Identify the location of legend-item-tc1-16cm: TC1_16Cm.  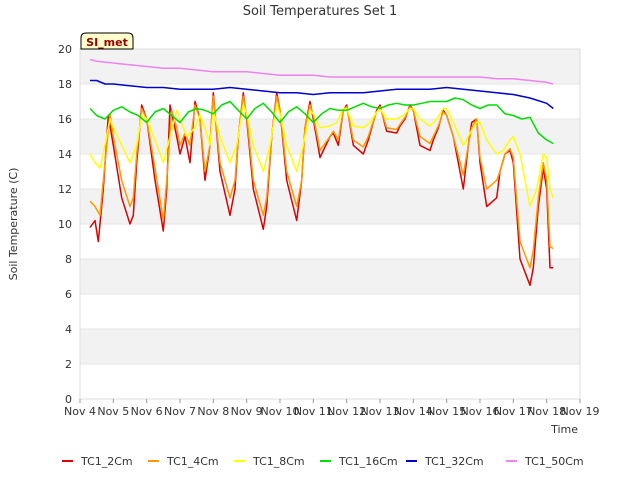
(359, 461).